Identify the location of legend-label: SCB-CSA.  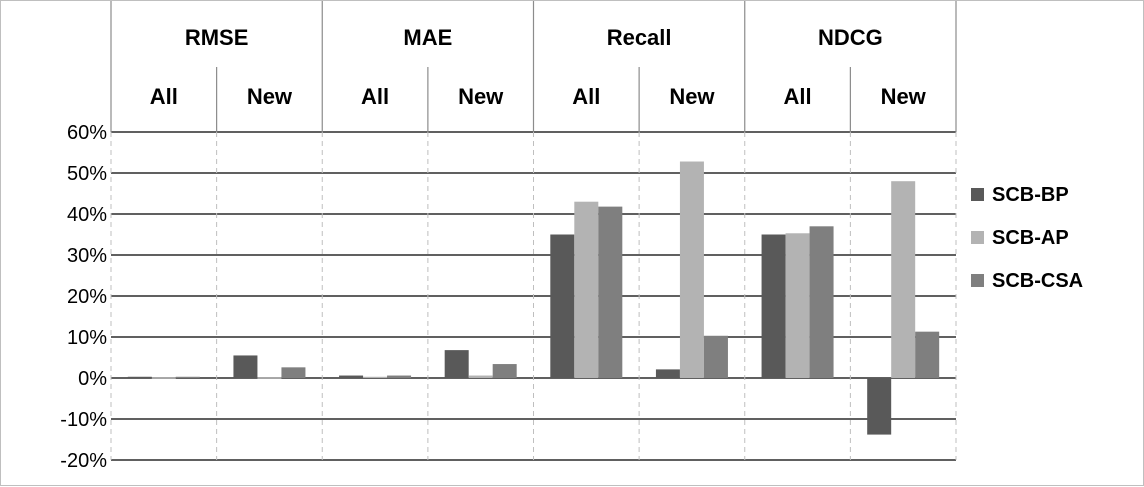
(1037, 281).